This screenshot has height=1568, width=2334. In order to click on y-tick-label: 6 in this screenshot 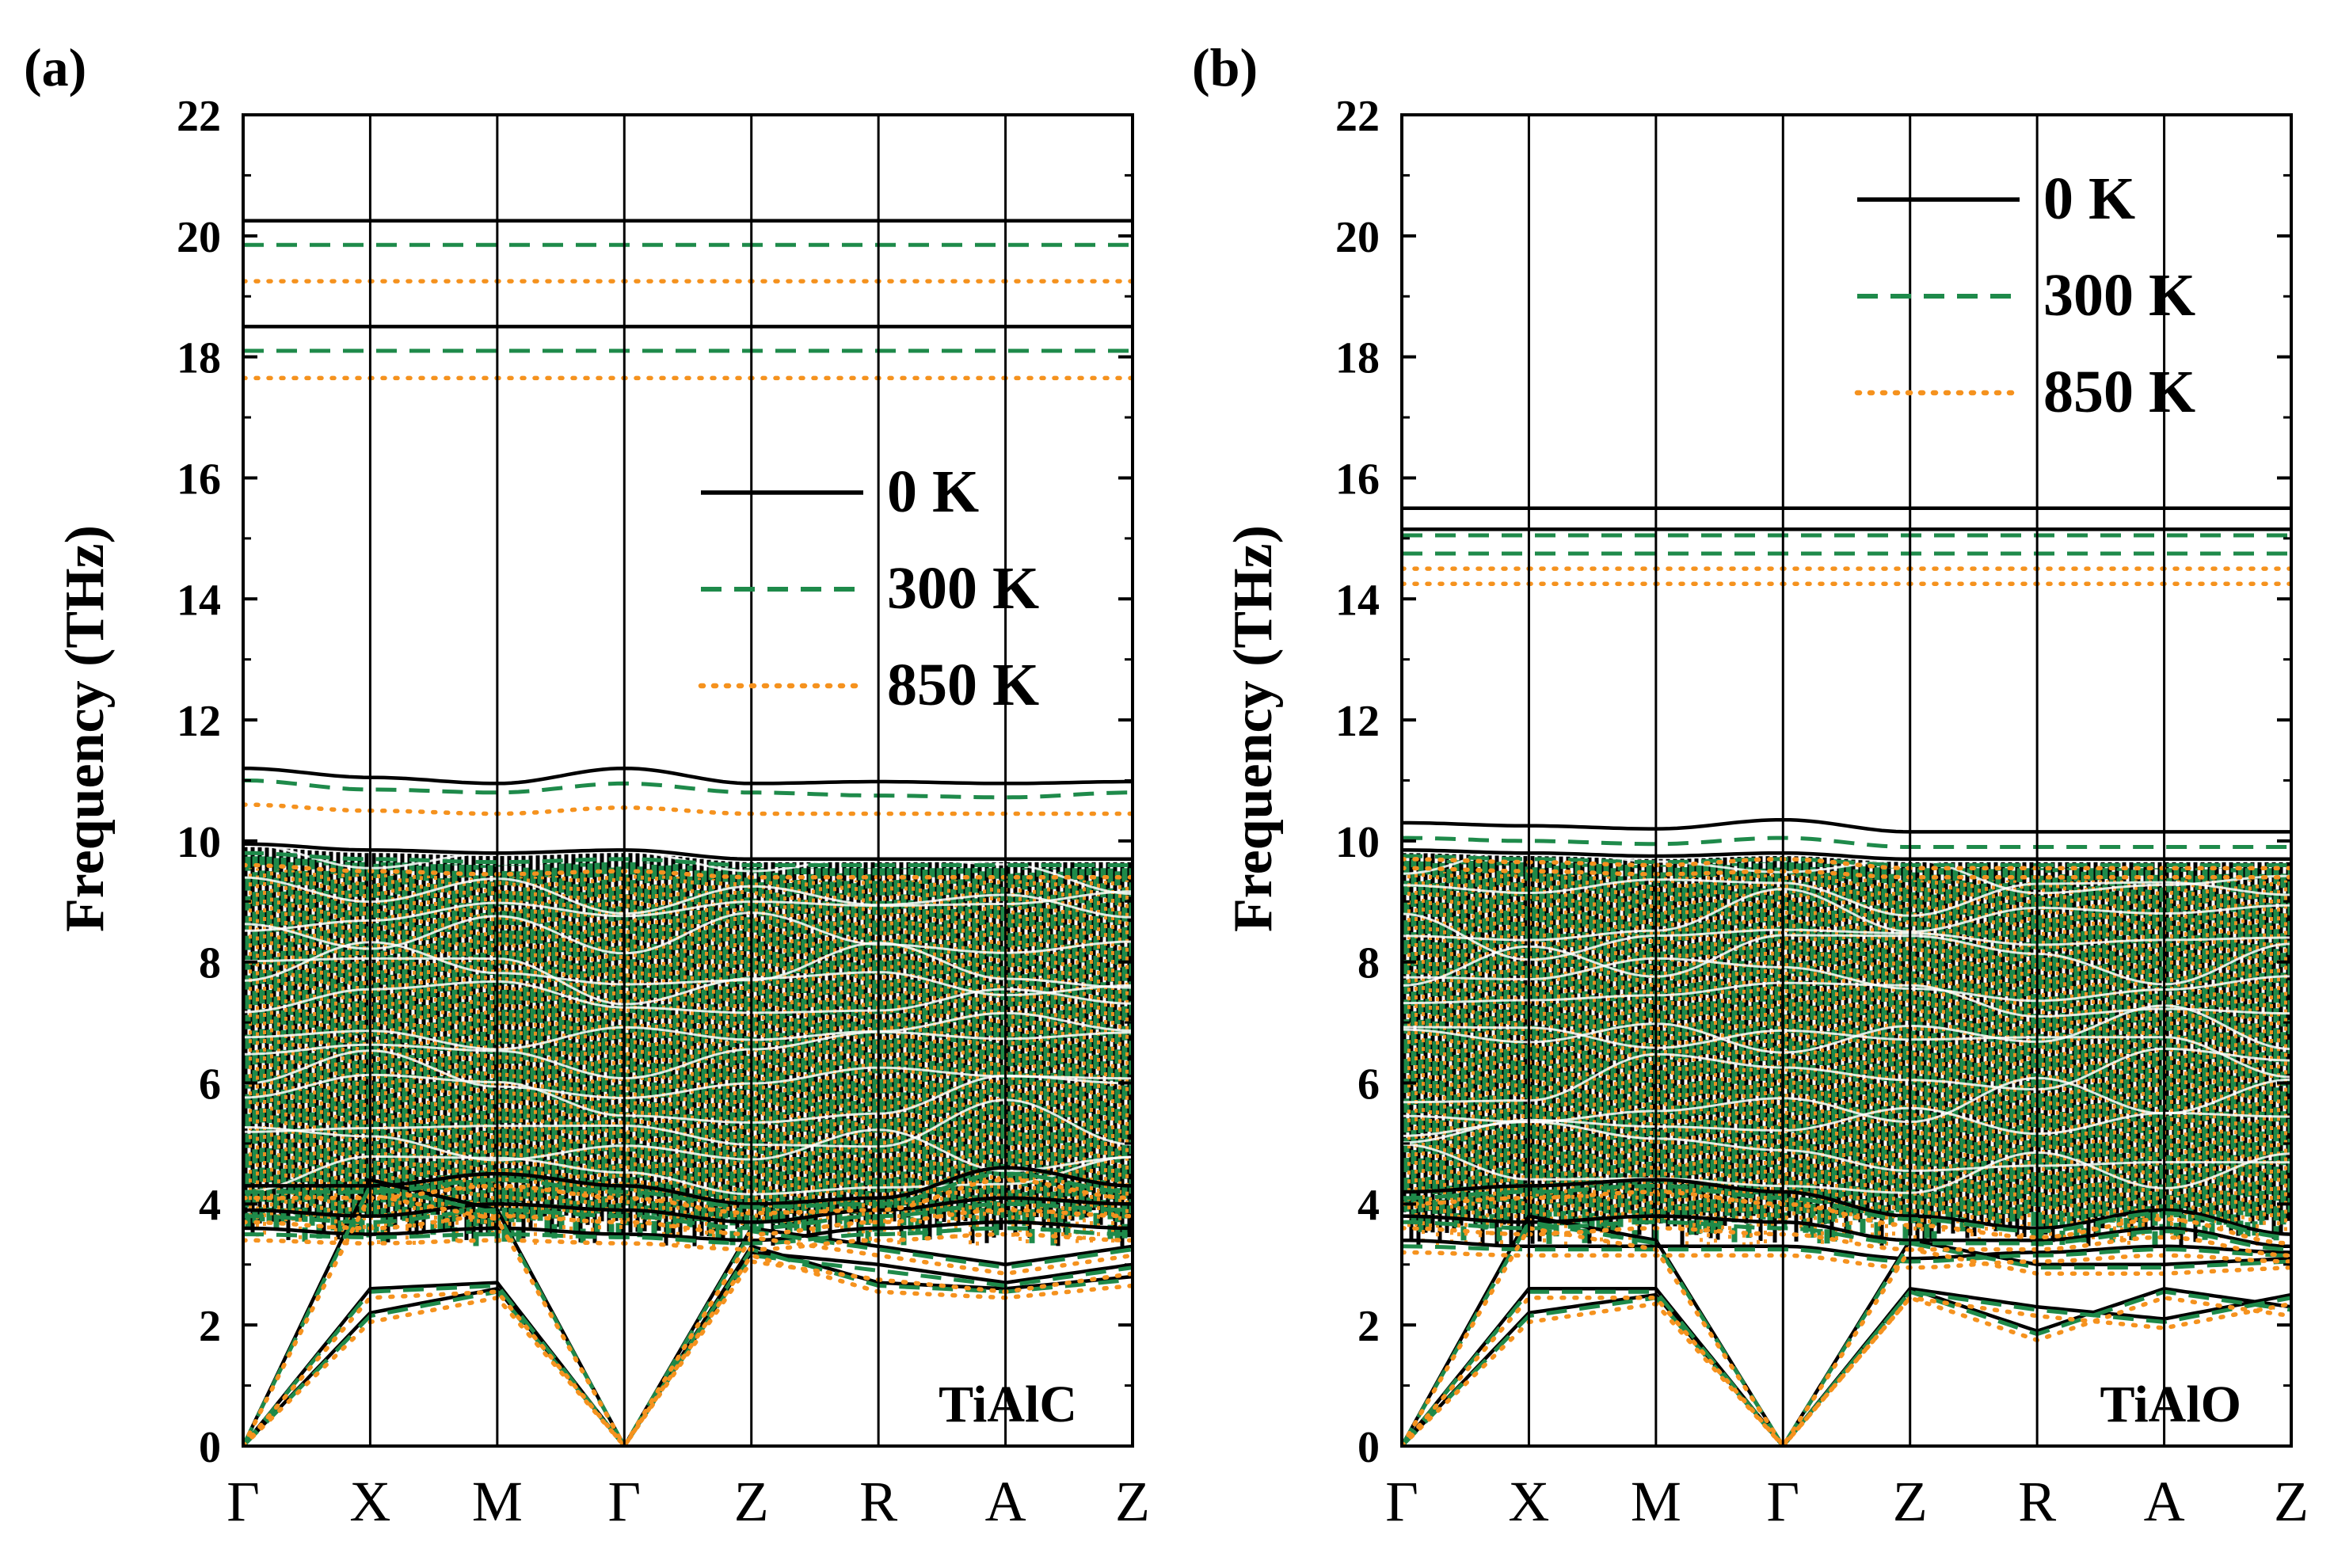, I will do `click(210, 1084)`.